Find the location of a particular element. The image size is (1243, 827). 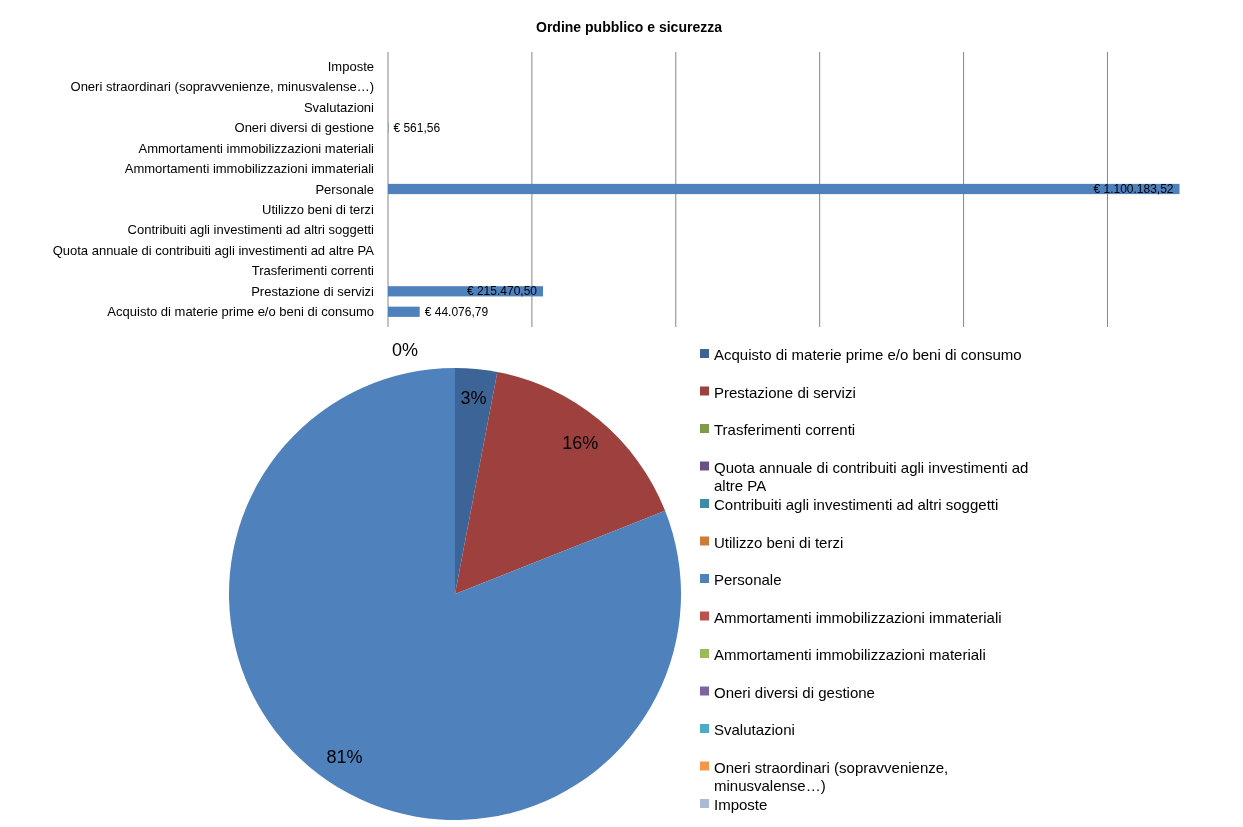

y-tick-label: Trasferimenti correnti is located at coordinates (313, 271).